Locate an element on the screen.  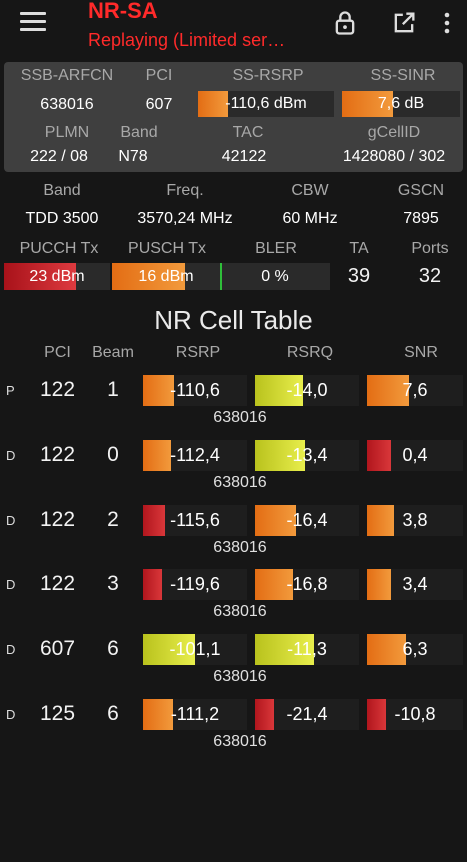
table-title: NR Cell Table is located at coordinates (233, 320).